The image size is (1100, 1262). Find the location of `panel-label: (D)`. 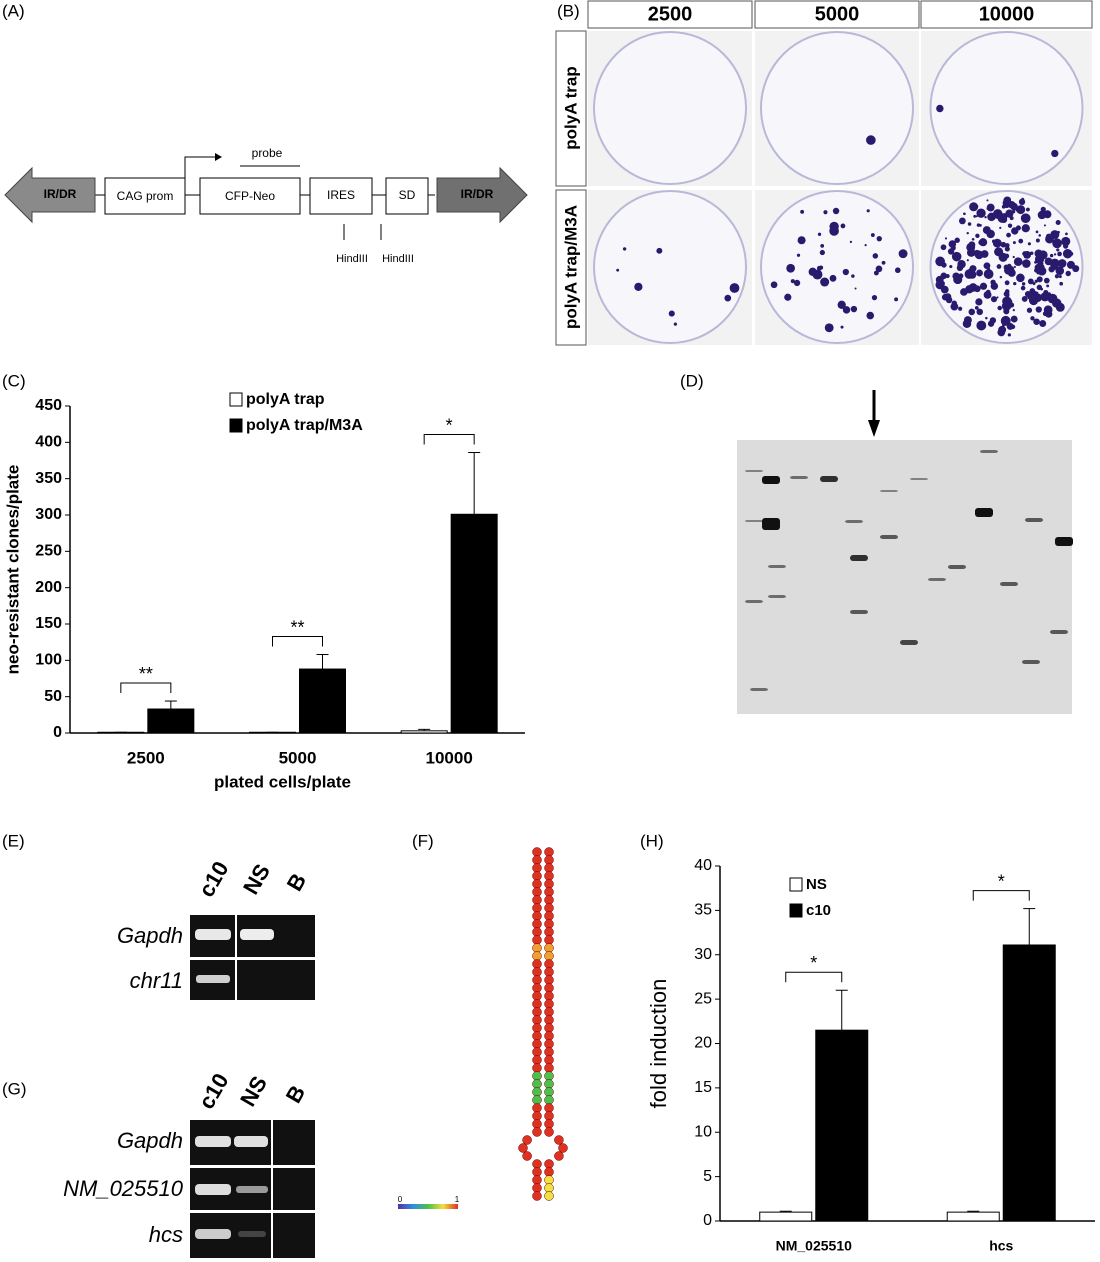

panel-label: (D) is located at coordinates (692, 380).